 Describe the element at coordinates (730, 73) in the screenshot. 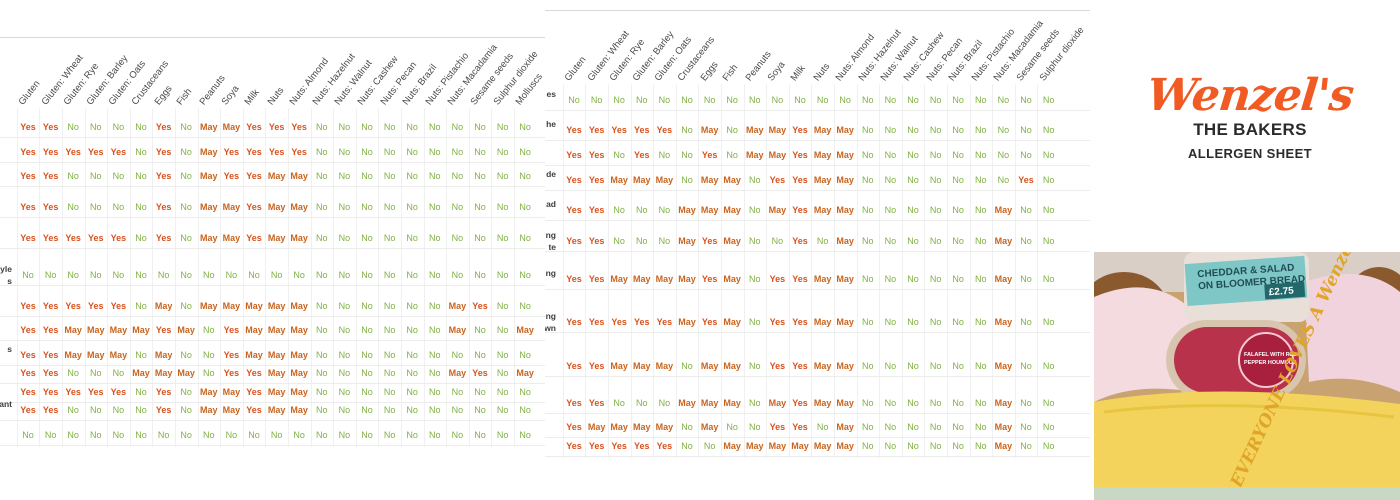

I see `column-header: Fish` at that location.